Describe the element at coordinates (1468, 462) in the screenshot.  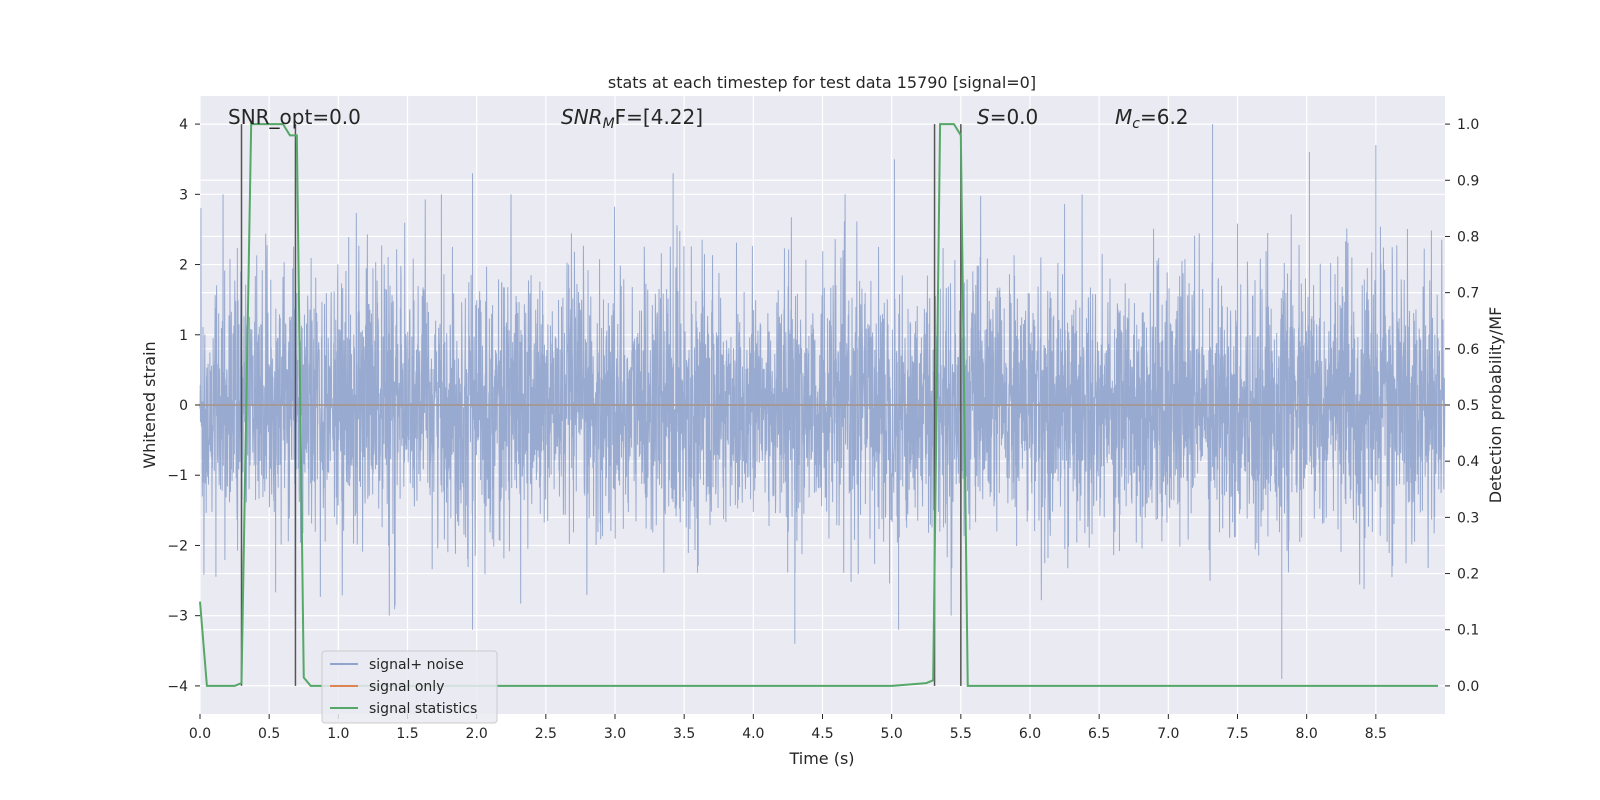
I see `y2-tick-label-6: 0.4` at that location.